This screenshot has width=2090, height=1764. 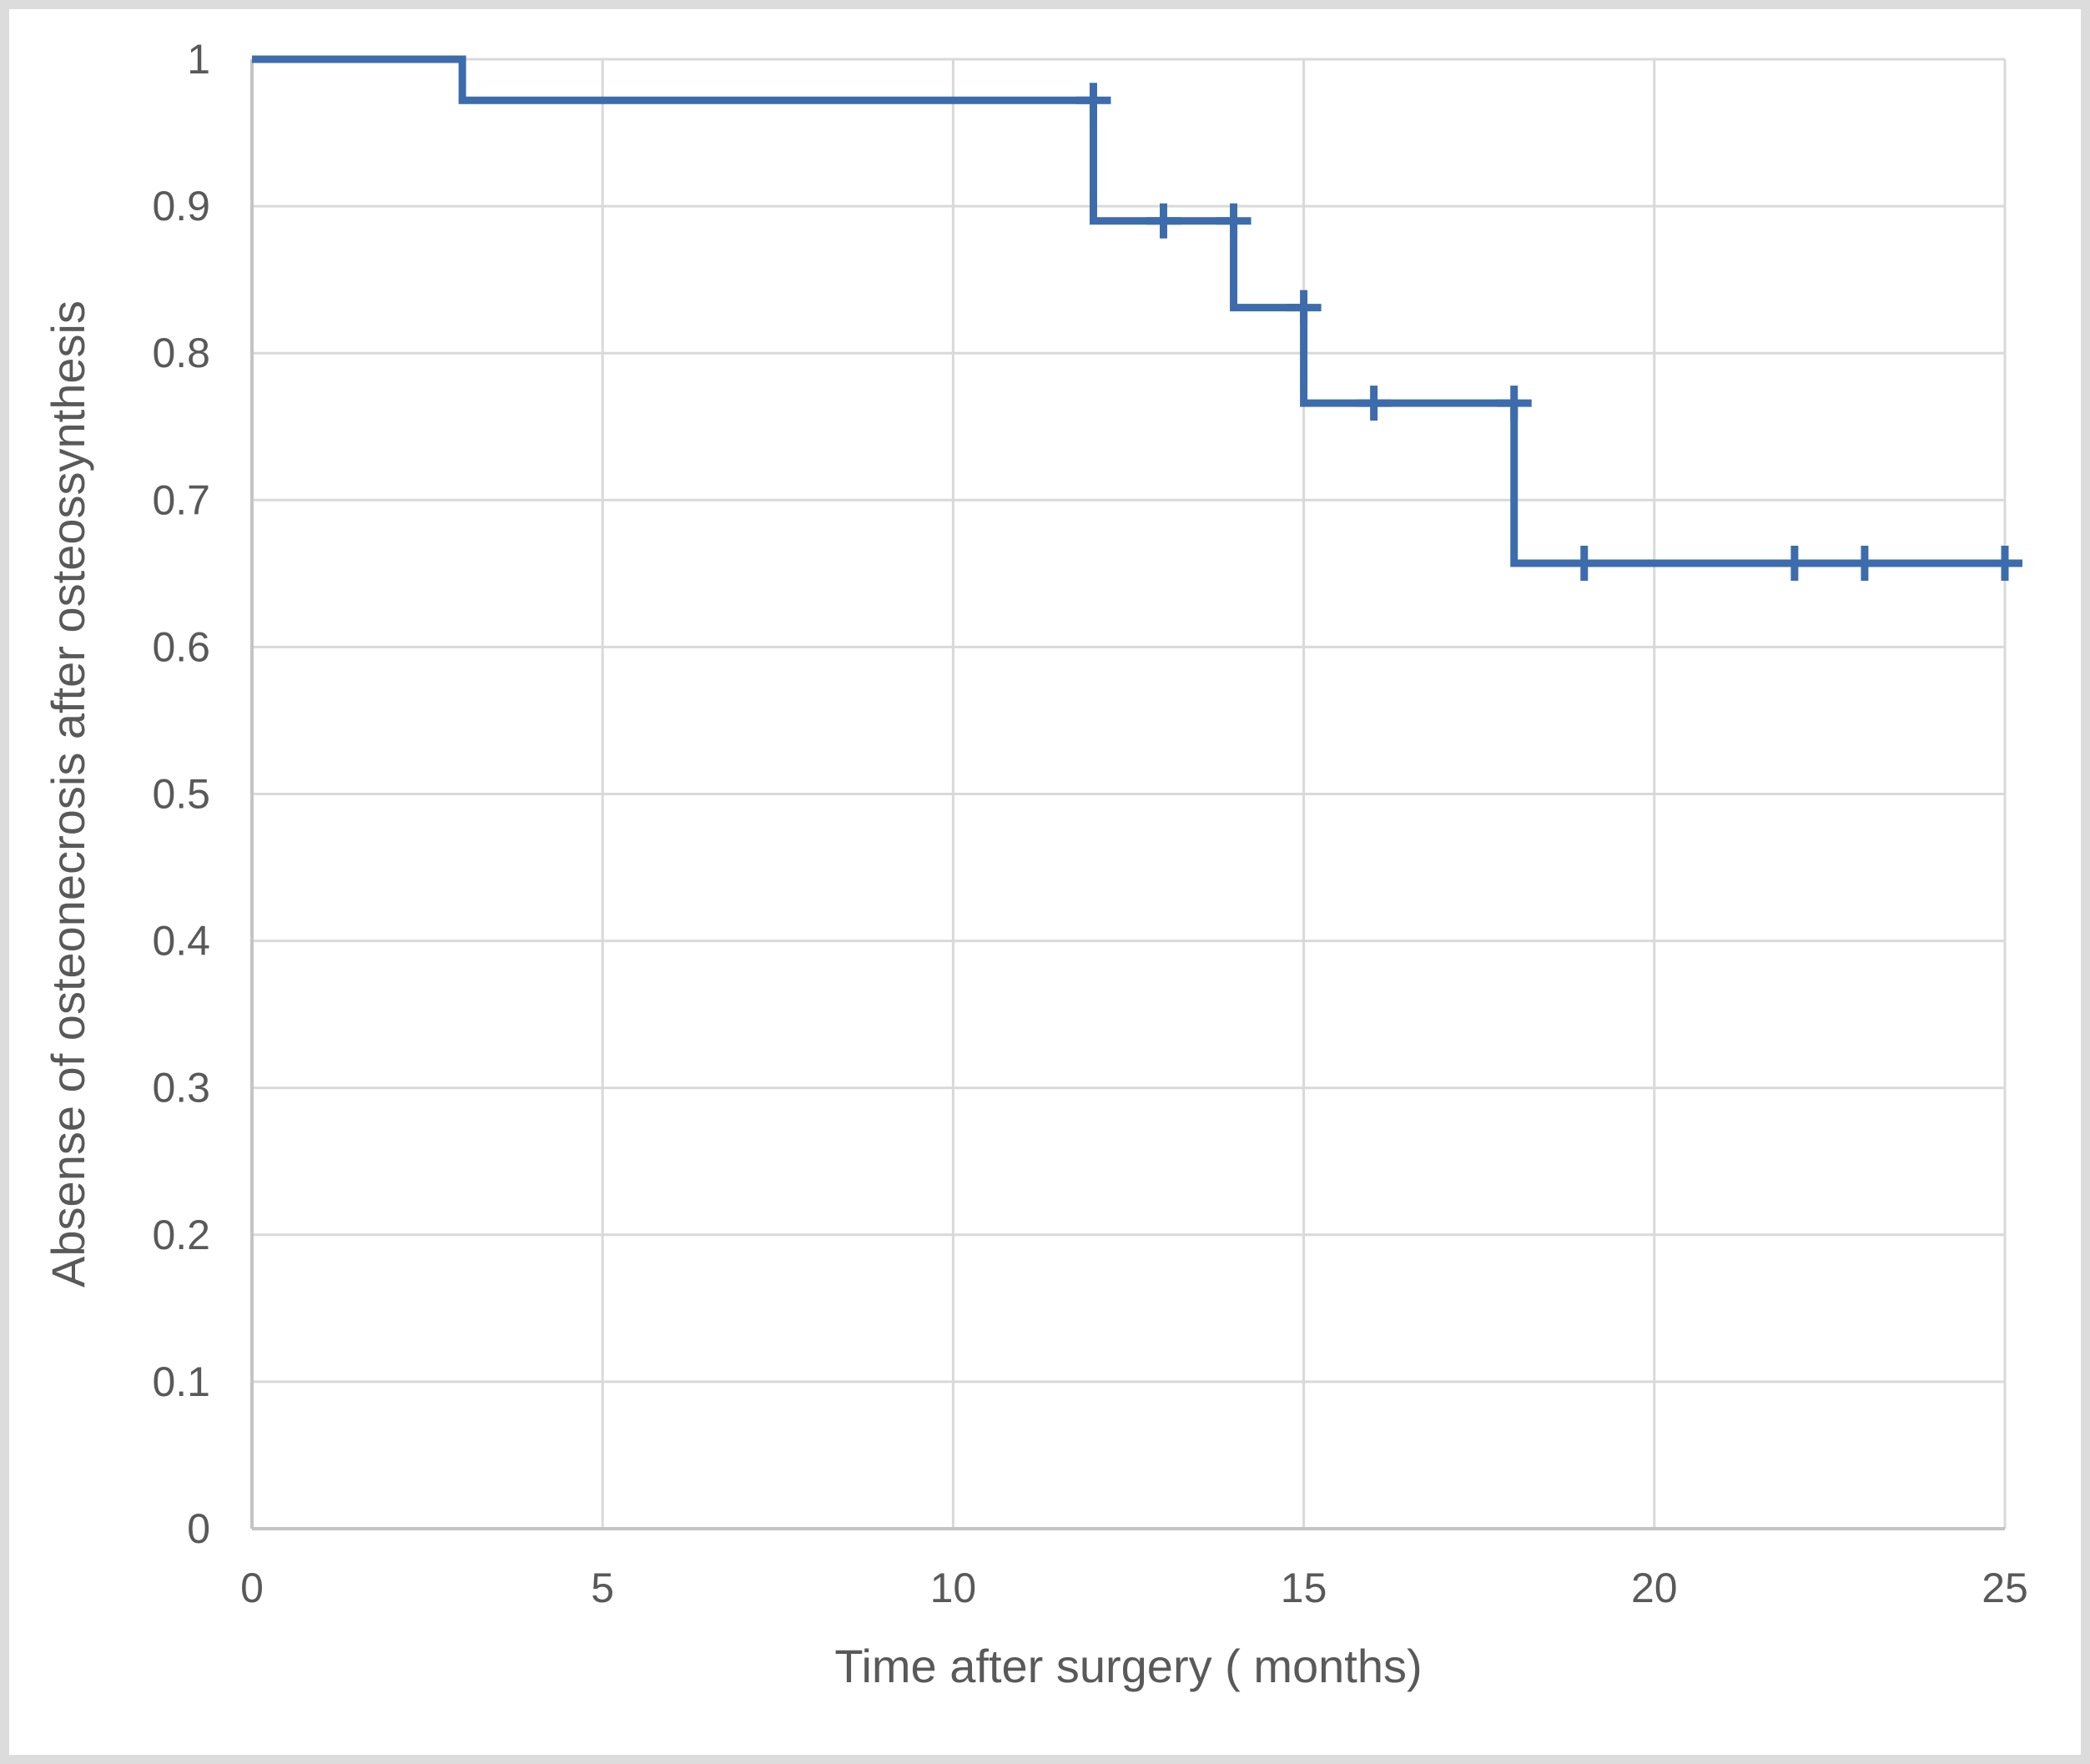 I want to click on y-tick-label: 0.7, so click(x=181, y=500).